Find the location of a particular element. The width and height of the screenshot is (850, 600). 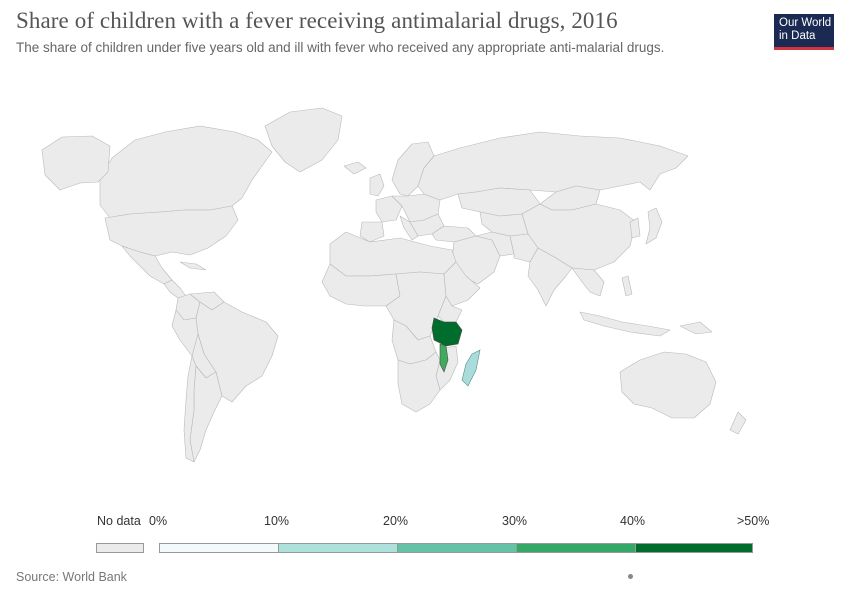

legend-tick-10: 10% is located at coordinates (277, 521).